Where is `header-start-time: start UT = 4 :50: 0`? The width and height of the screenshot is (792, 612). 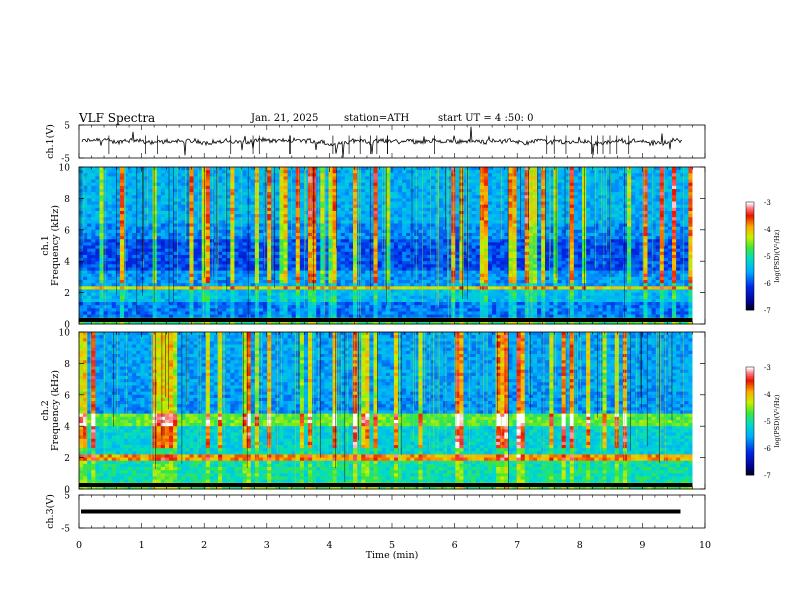 header-start-time: start UT = 4 :50: 0 is located at coordinates (486, 118).